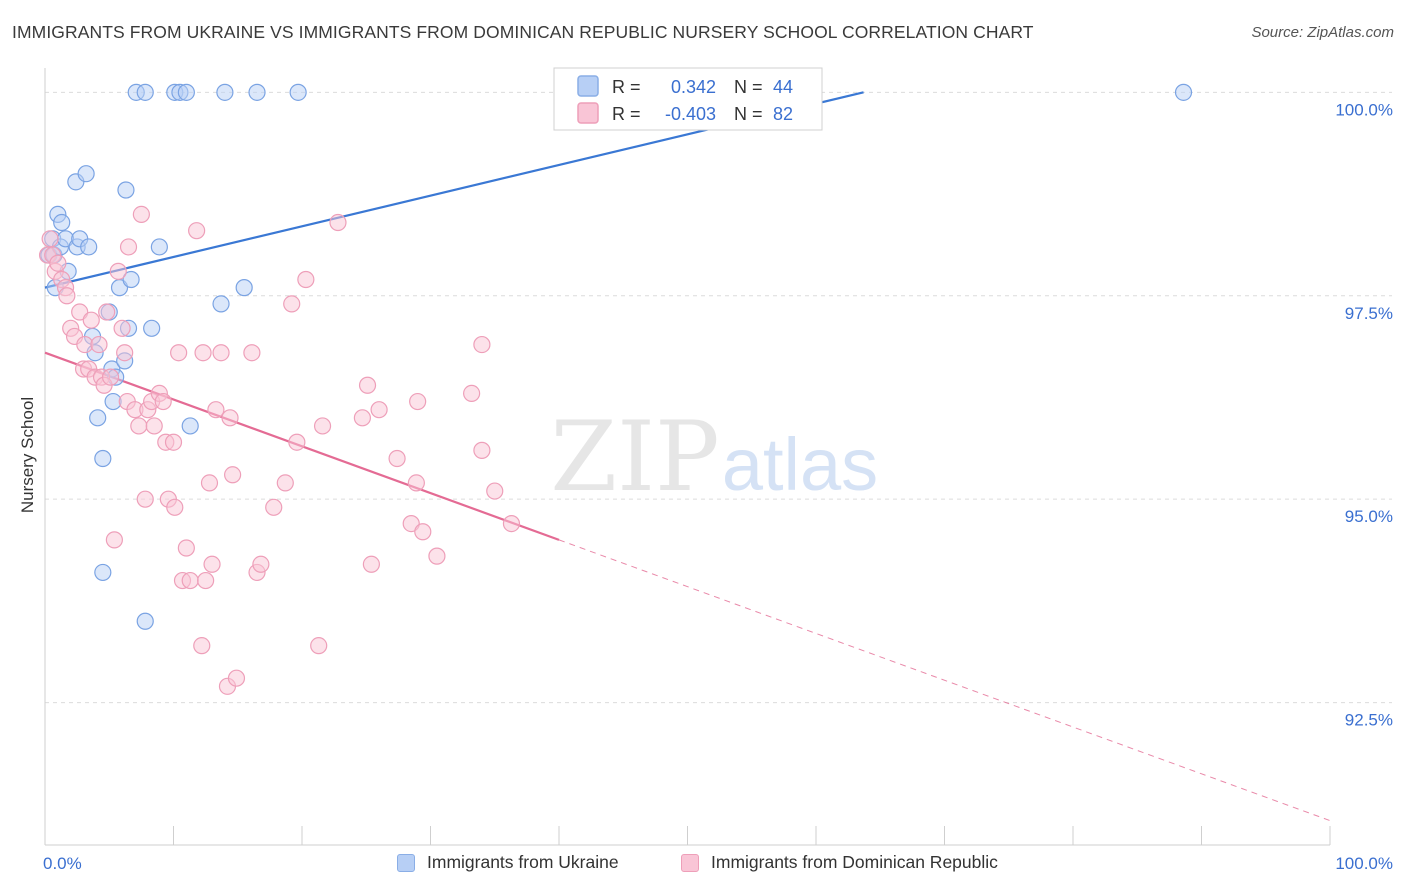 This screenshot has width=1406, height=892. Describe the element at coordinates (783, 87) in the screenshot. I see `legend-n-value-ukraine: 44` at that location.